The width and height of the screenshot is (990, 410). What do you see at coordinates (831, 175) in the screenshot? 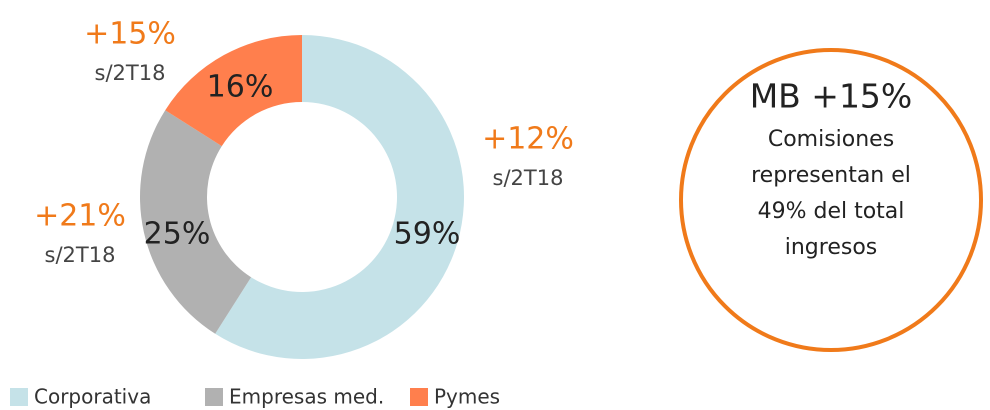
I see `callout-line: representan el` at bounding box center [831, 175].